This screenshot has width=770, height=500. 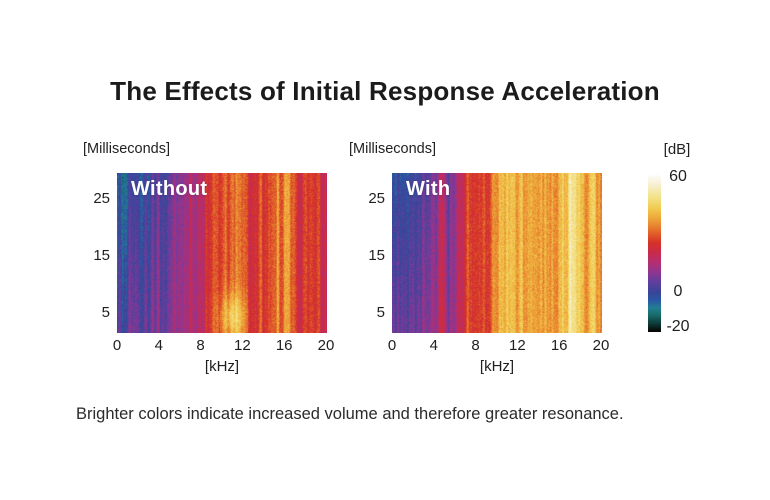 What do you see at coordinates (678, 292) in the screenshot?
I see `colorbar-tick-label: 0` at bounding box center [678, 292].